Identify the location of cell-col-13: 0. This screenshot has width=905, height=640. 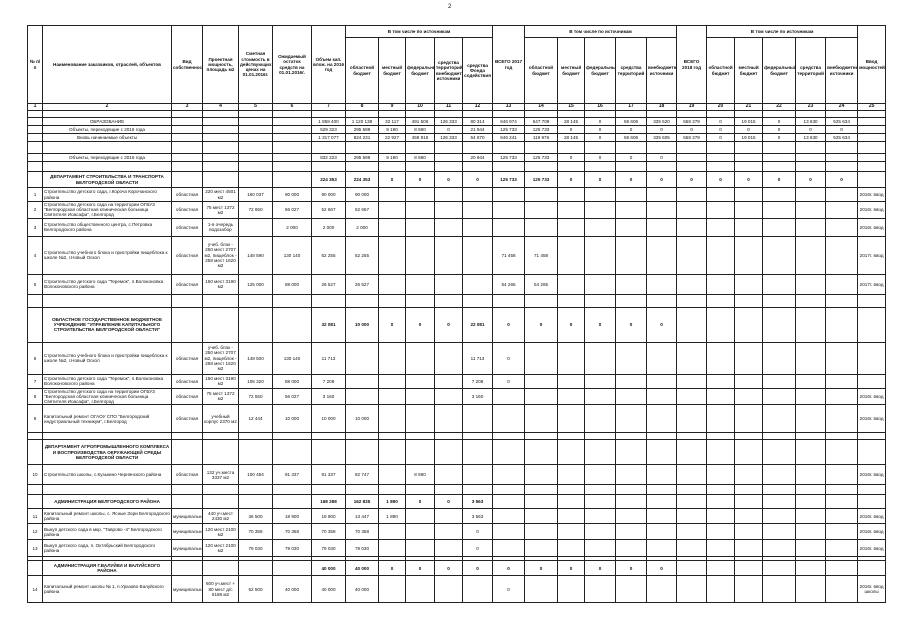
(509, 381).